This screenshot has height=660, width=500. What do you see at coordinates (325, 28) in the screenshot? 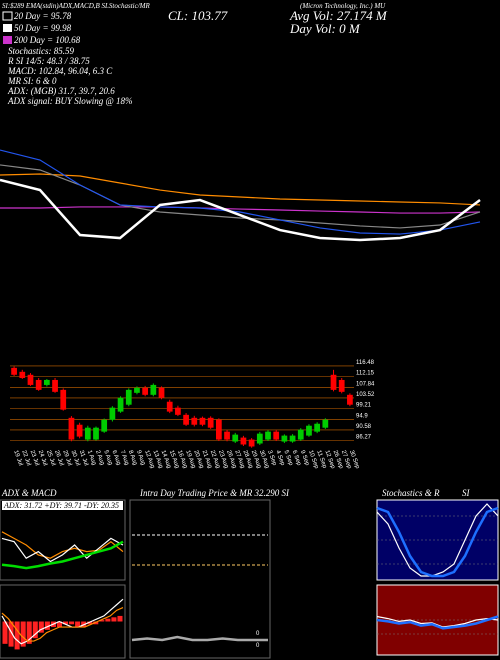
I see `day-vol: Day Vol: 0 M` at bounding box center [325, 28].